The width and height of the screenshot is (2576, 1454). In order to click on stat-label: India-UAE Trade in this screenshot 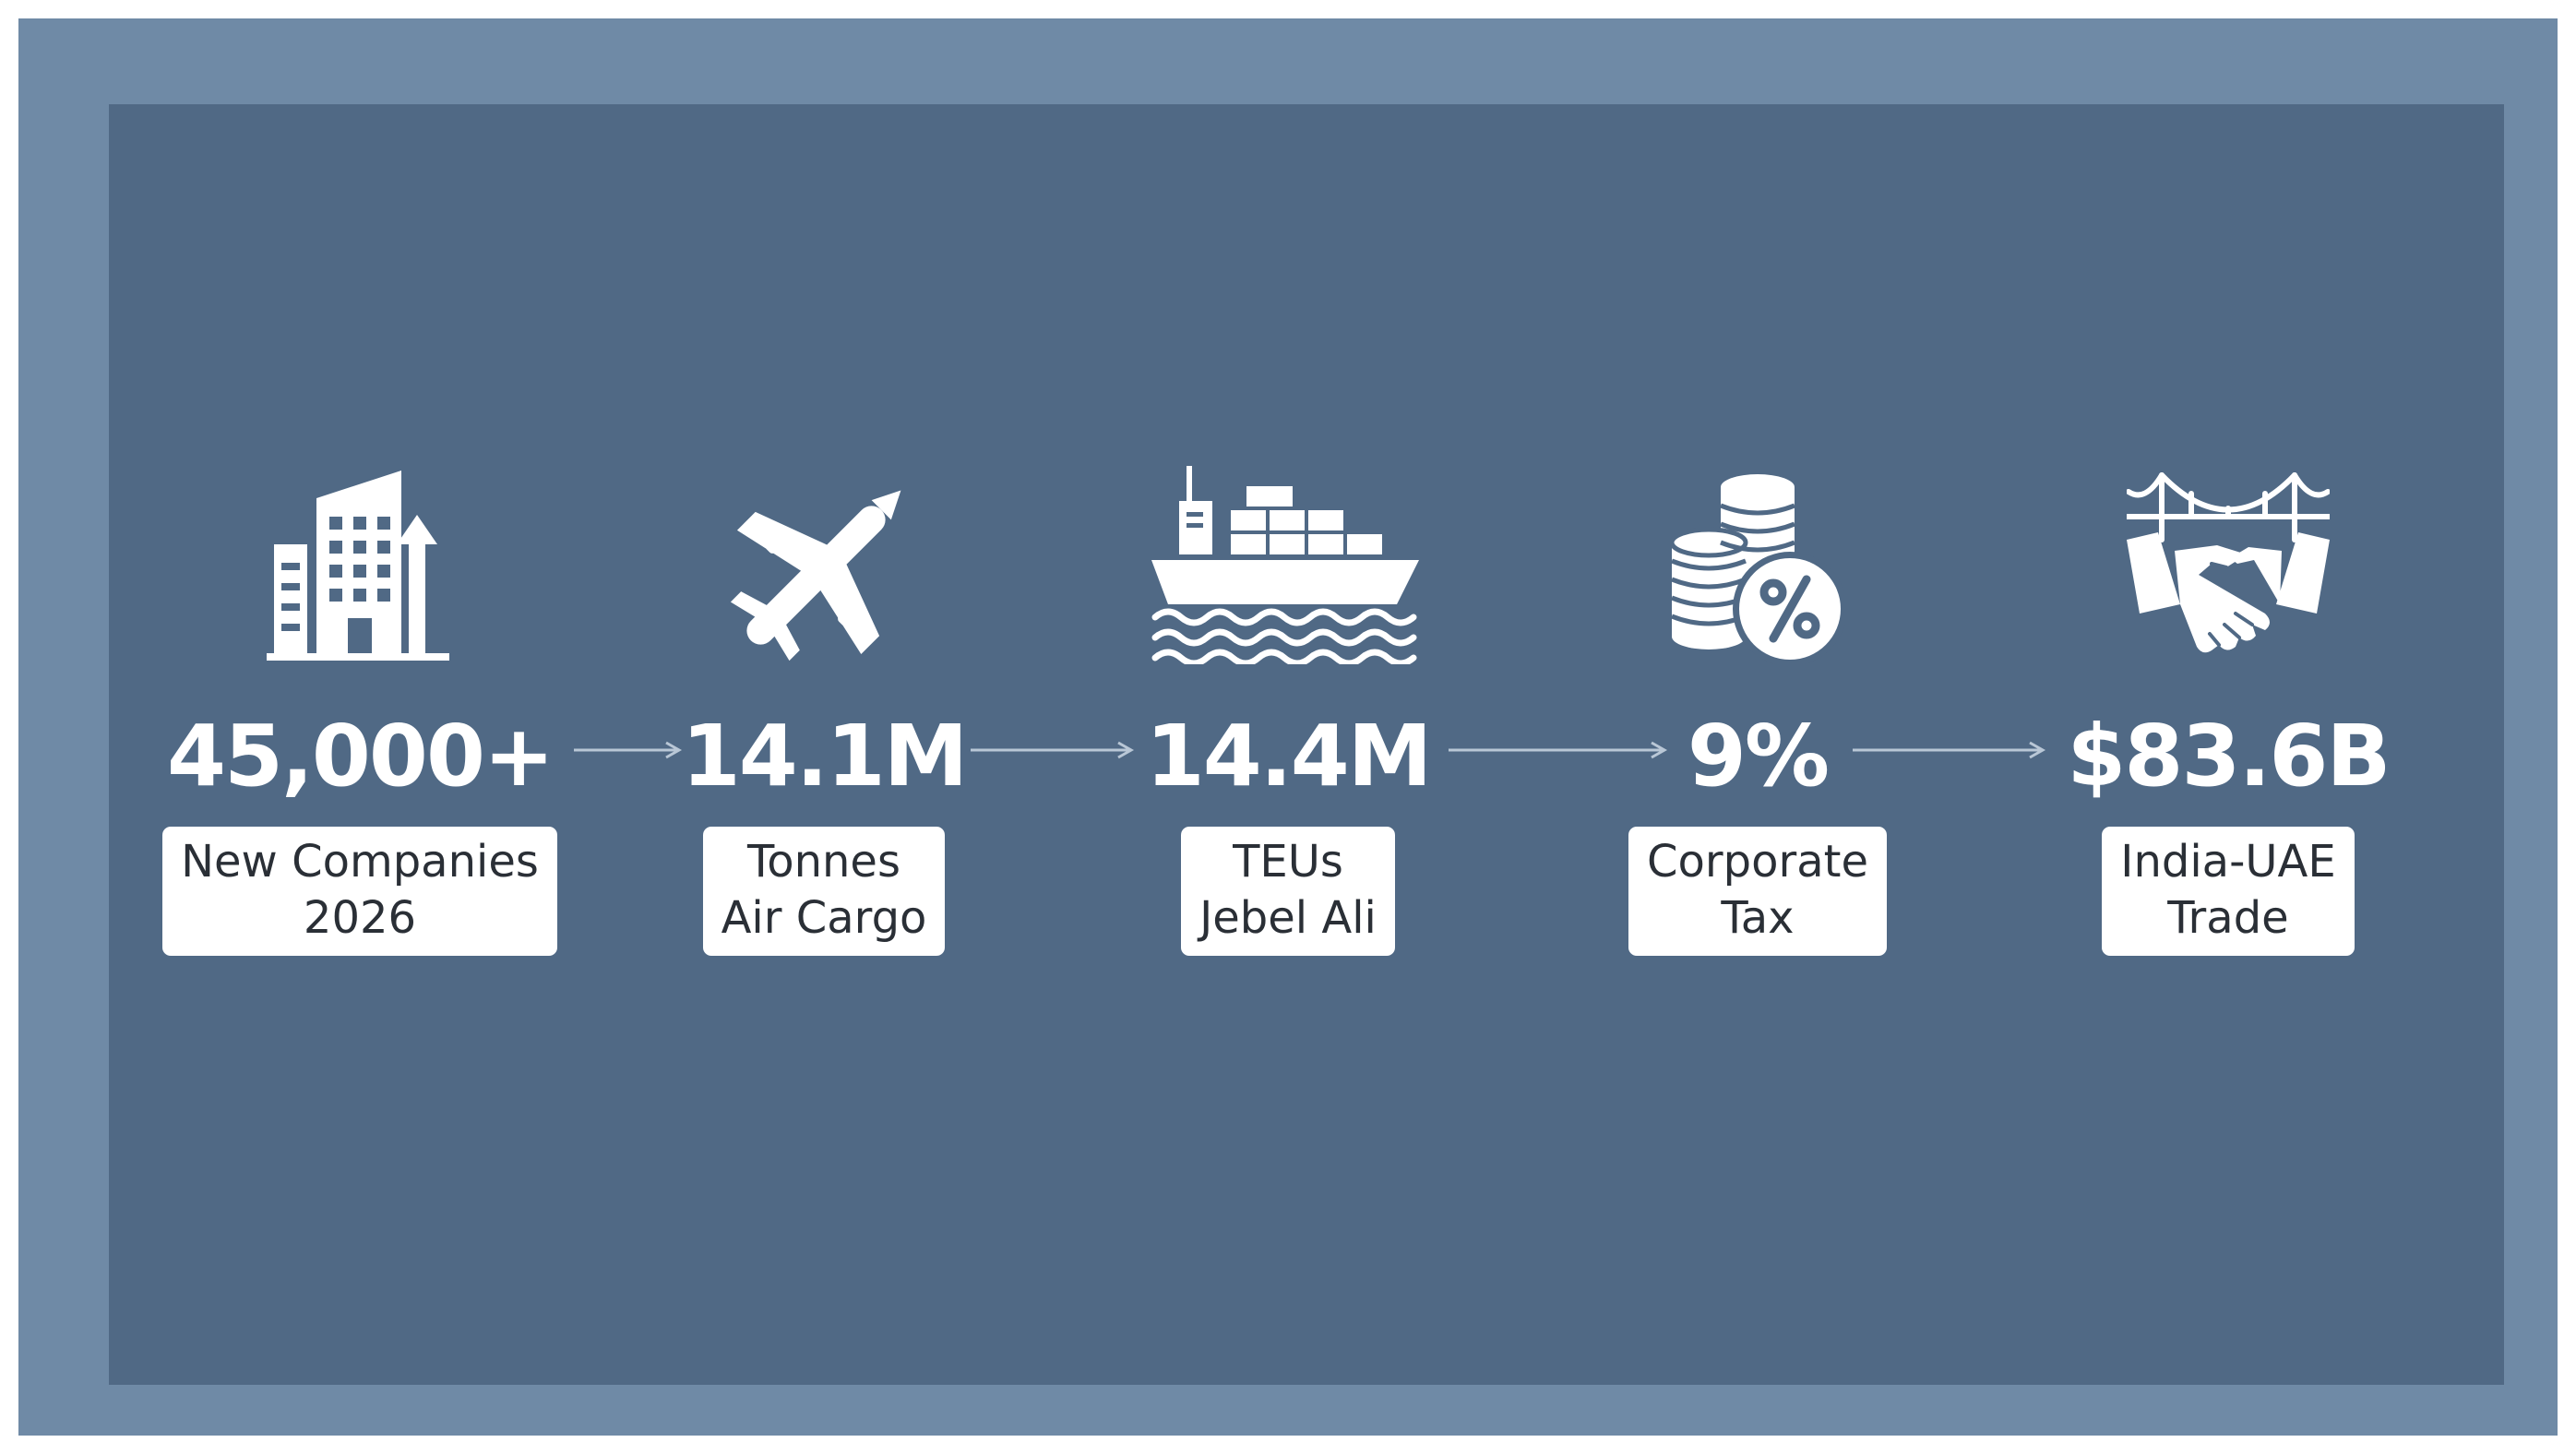, I will do `click(2229, 891)`.